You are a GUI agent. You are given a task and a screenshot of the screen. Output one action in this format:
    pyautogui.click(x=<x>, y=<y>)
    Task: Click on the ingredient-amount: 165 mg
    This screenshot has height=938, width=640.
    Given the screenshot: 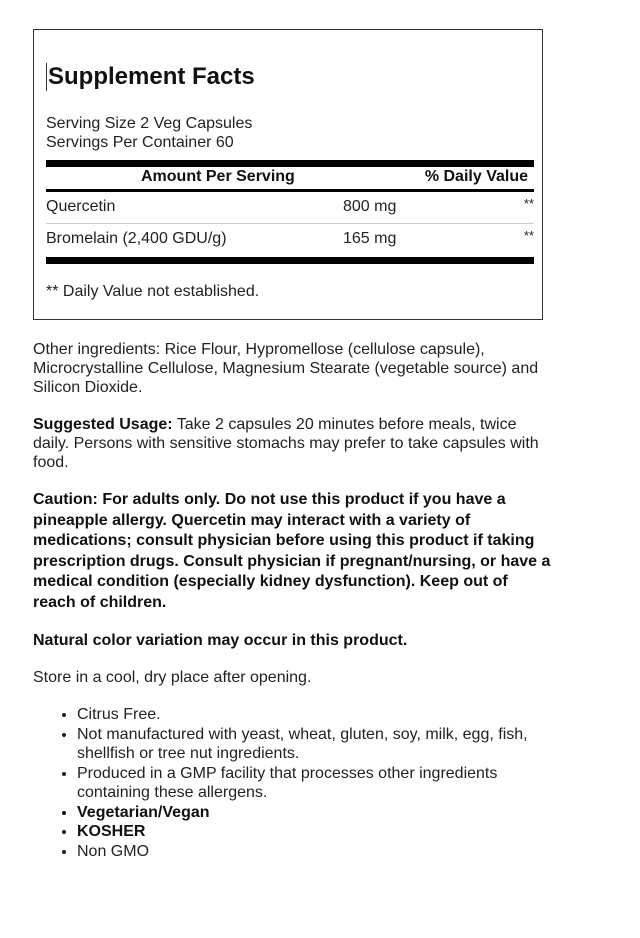 What is the action you would take?
    pyautogui.click(x=370, y=238)
    